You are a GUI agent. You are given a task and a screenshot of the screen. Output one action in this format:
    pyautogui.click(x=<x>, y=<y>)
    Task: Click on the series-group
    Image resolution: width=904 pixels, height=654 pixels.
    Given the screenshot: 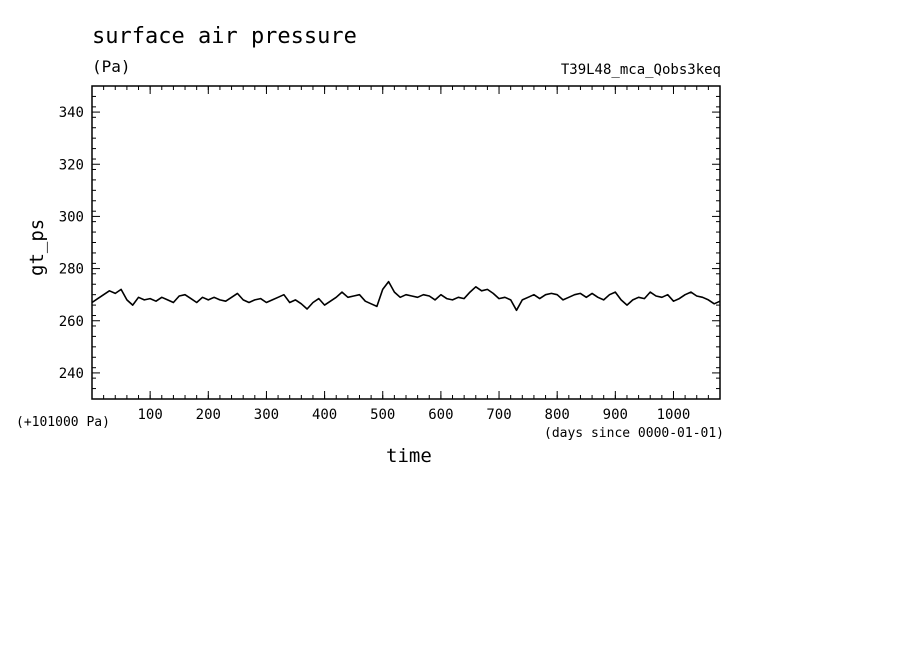 What is the action you would take?
    pyautogui.click(x=406, y=296)
    